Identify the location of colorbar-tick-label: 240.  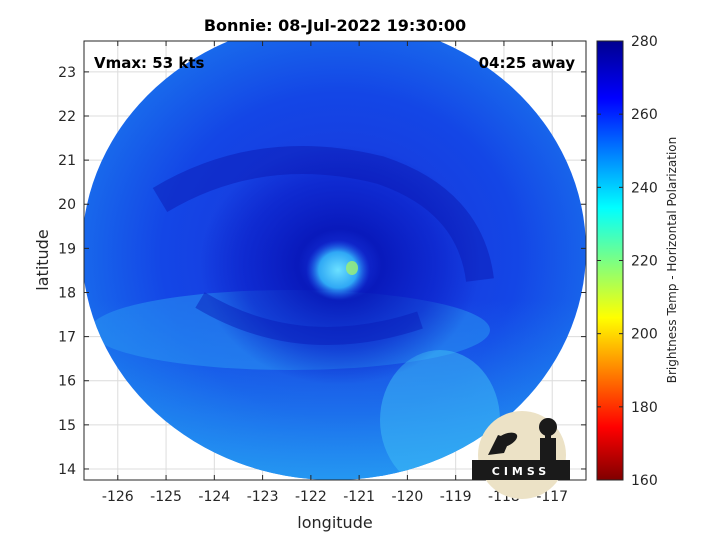
(644, 188).